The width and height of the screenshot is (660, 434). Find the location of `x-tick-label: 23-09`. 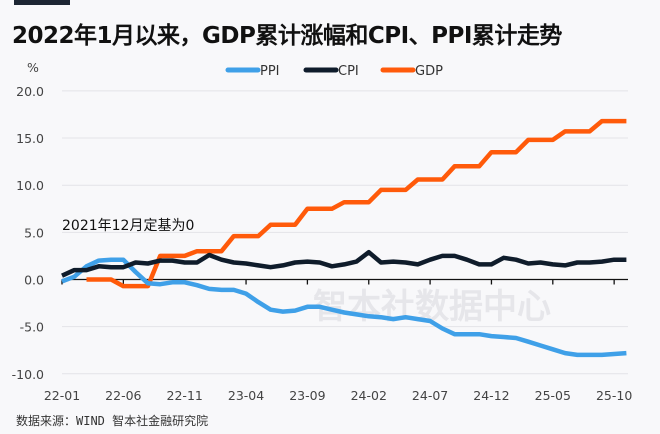

x-tick-label: 23-09 is located at coordinates (307, 395).